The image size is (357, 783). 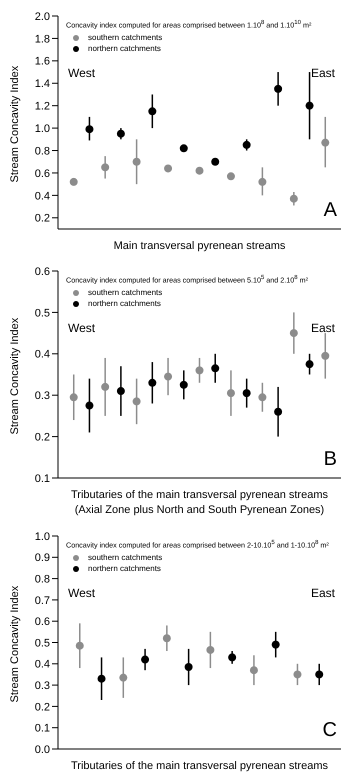 I want to click on x-axis-title: Main transversal pyrenean streams, so click(x=199, y=246).